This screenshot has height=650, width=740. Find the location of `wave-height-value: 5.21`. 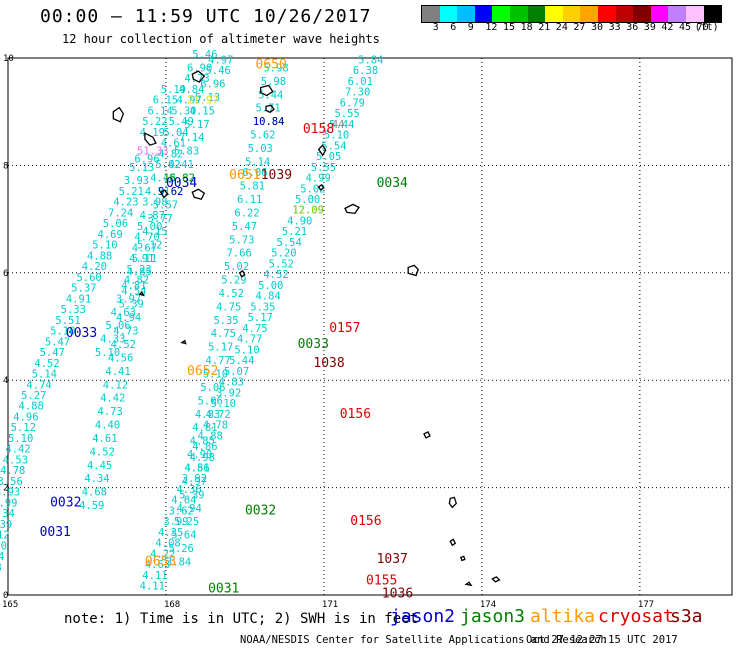

wave-height-value: 5.21 is located at coordinates (294, 232).